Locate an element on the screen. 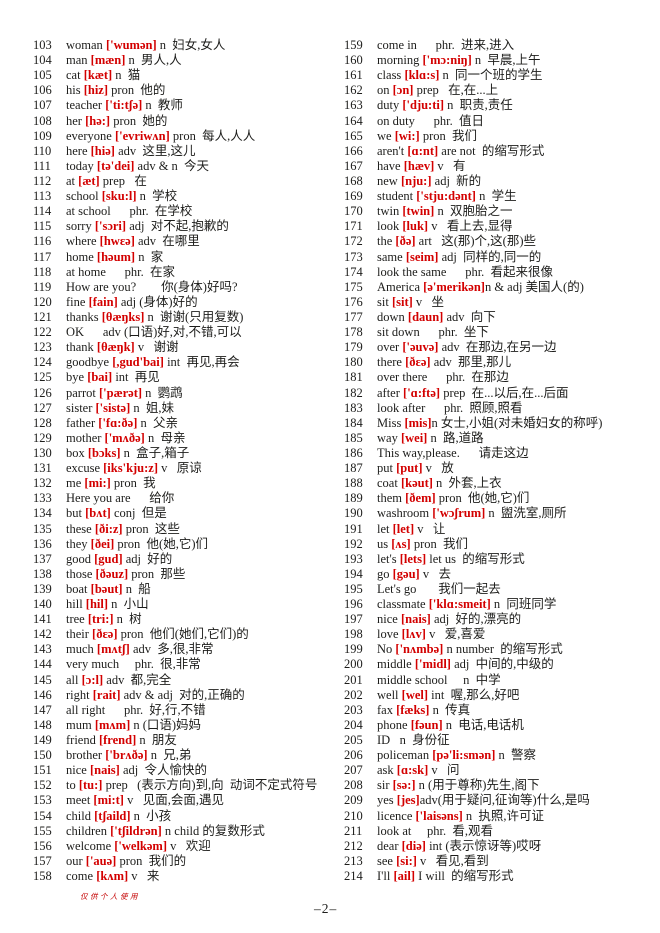 The width and height of the screenshot is (660, 933). entry-meaning: n 母亲 is located at coordinates (165, 437).